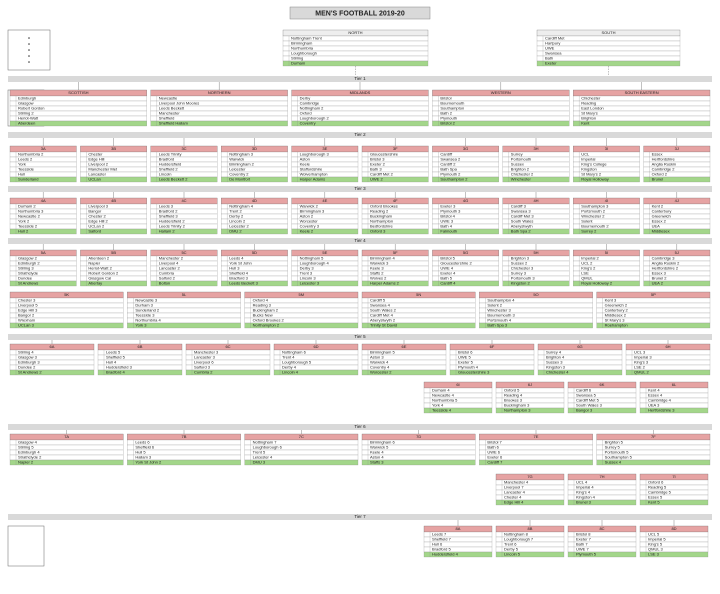  Describe the element at coordinates (640, 352) in the screenshot. I see `team-name: UCL 3` at that location.